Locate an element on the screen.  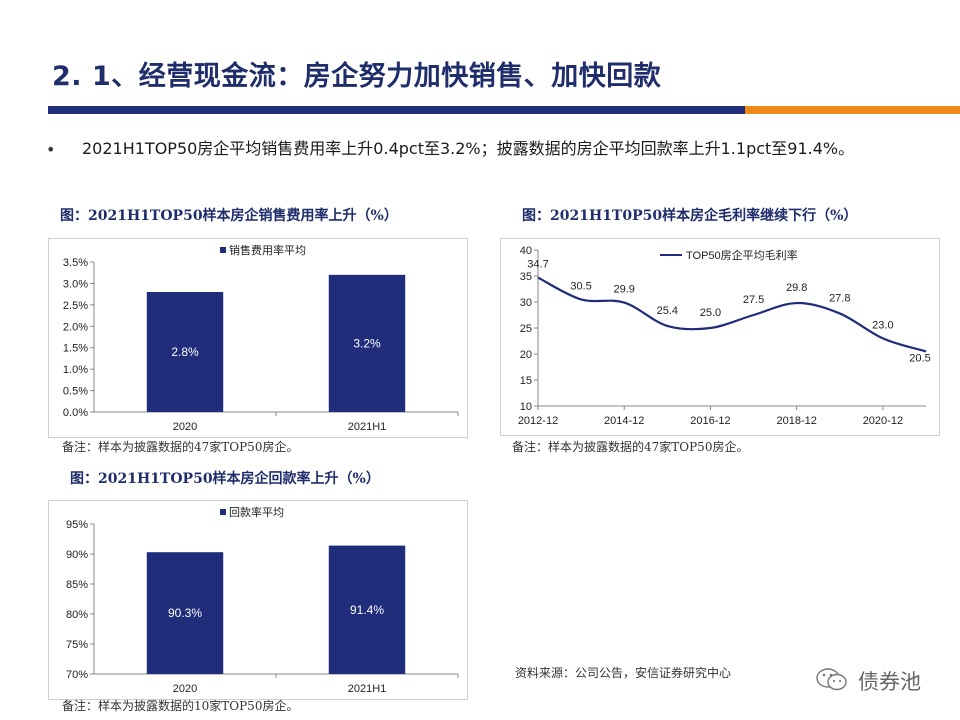
data-label: 30.5 is located at coordinates (580, 286).